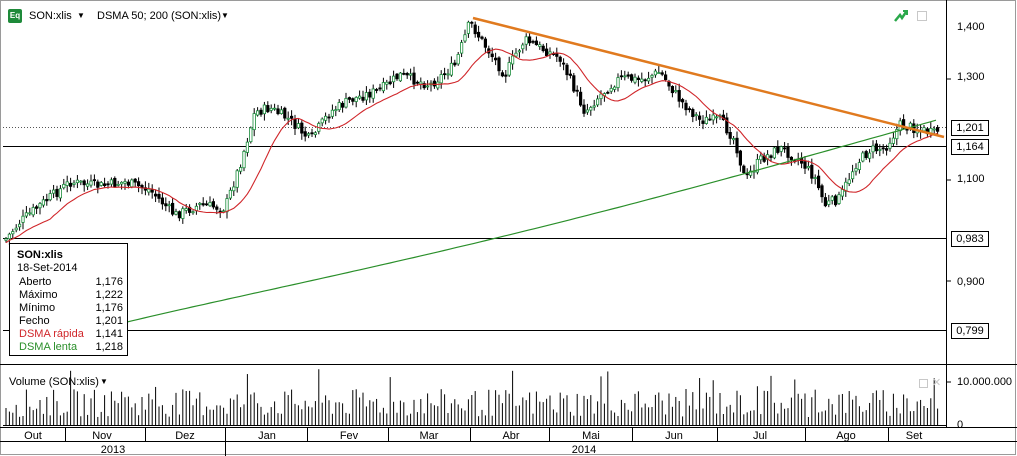 The height and width of the screenshot is (456, 1017). Describe the element at coordinates (971, 77) in the screenshot. I see `price-tick: 1,300` at that location.